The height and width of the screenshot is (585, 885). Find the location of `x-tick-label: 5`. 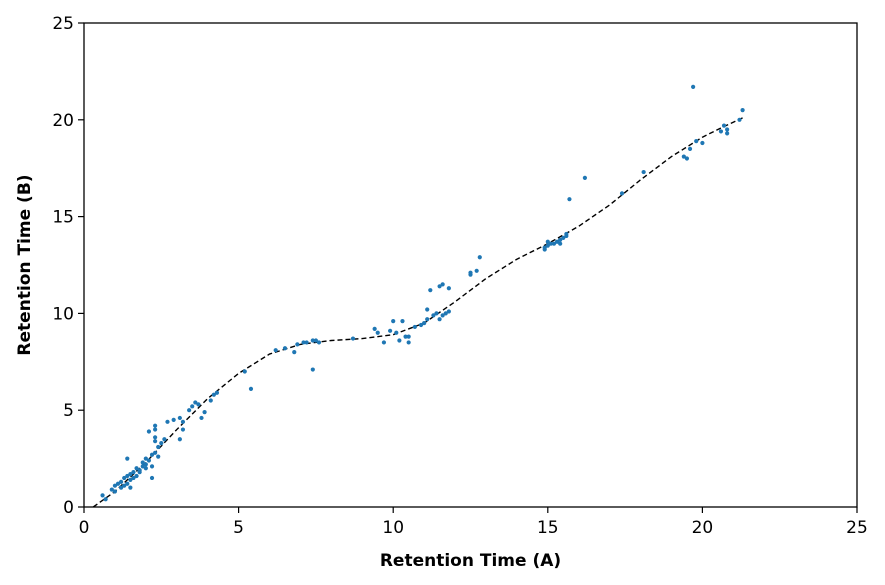

x-tick-label: 5 is located at coordinates (238, 528).